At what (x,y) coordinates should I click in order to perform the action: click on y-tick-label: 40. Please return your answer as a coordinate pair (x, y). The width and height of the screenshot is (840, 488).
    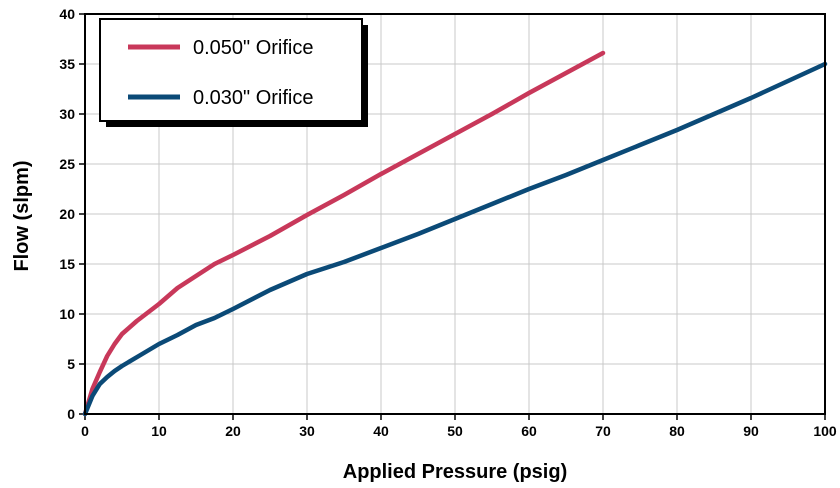
    Looking at the image, I should click on (67, 14).